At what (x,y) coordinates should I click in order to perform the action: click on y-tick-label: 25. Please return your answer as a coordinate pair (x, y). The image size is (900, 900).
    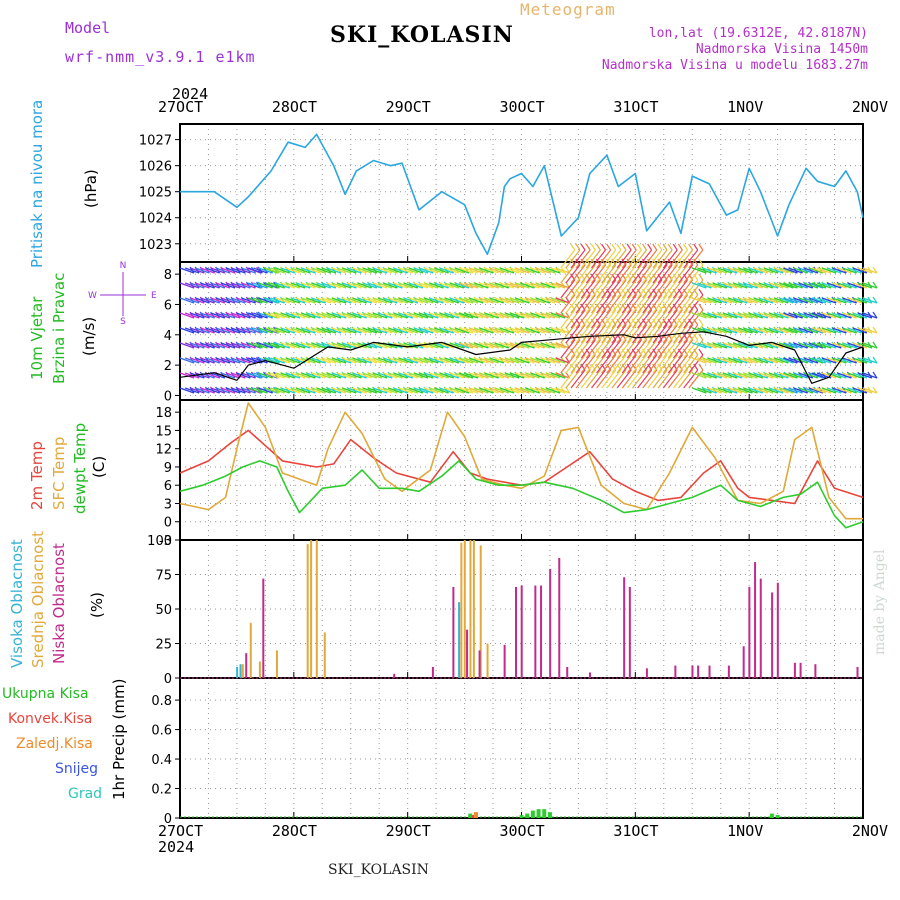
    Looking at the image, I should click on (163, 645).